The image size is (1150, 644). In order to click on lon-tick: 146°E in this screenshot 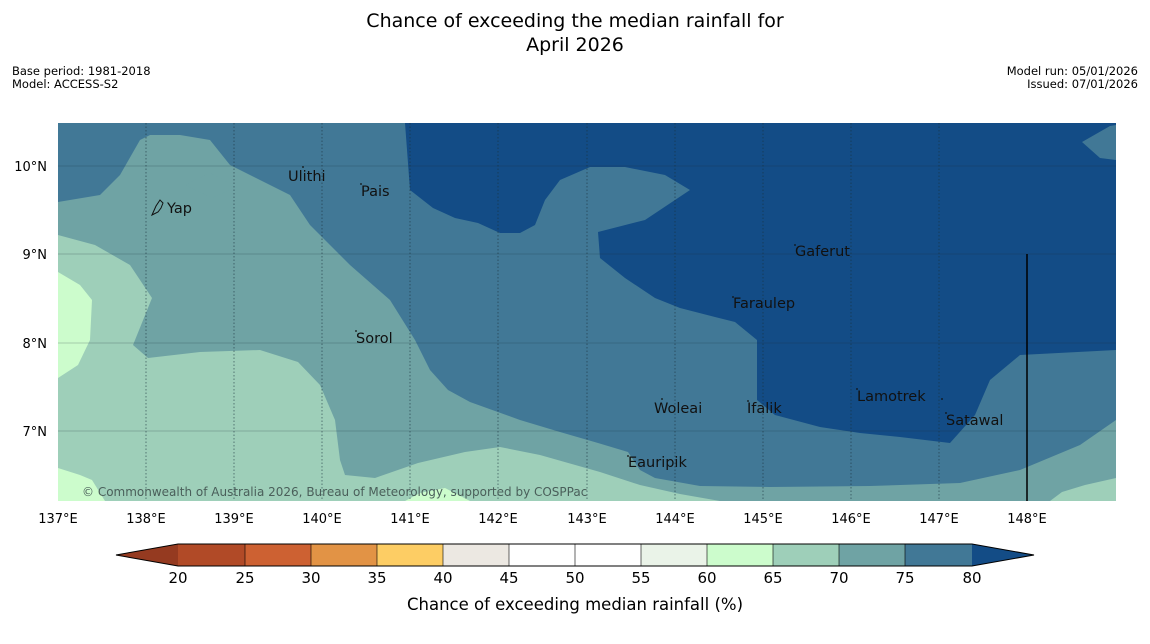, I will do `click(851, 519)`.